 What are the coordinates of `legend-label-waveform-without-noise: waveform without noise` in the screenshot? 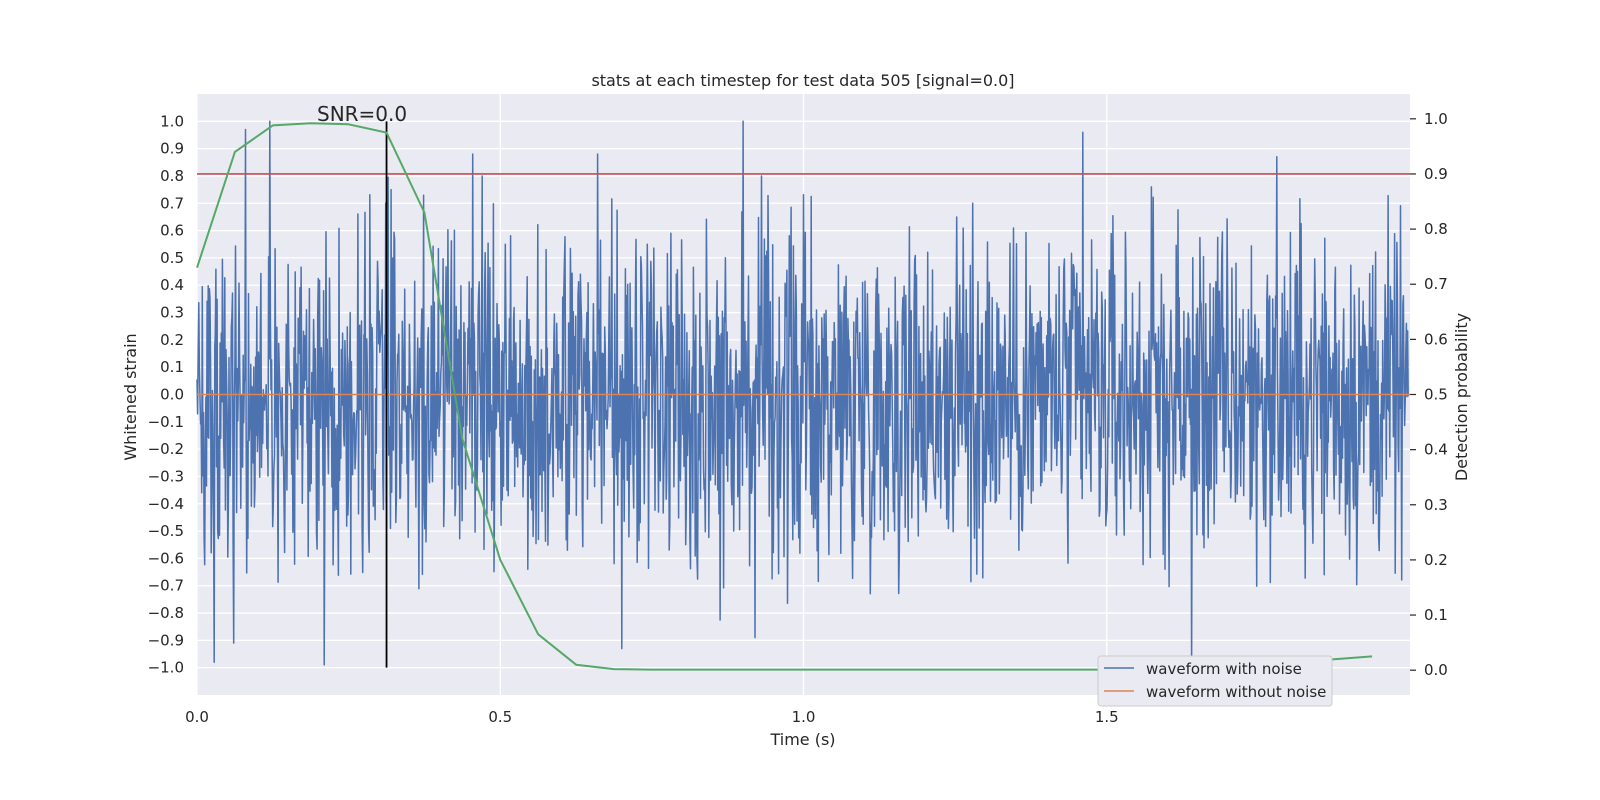 It's located at (1236, 692).